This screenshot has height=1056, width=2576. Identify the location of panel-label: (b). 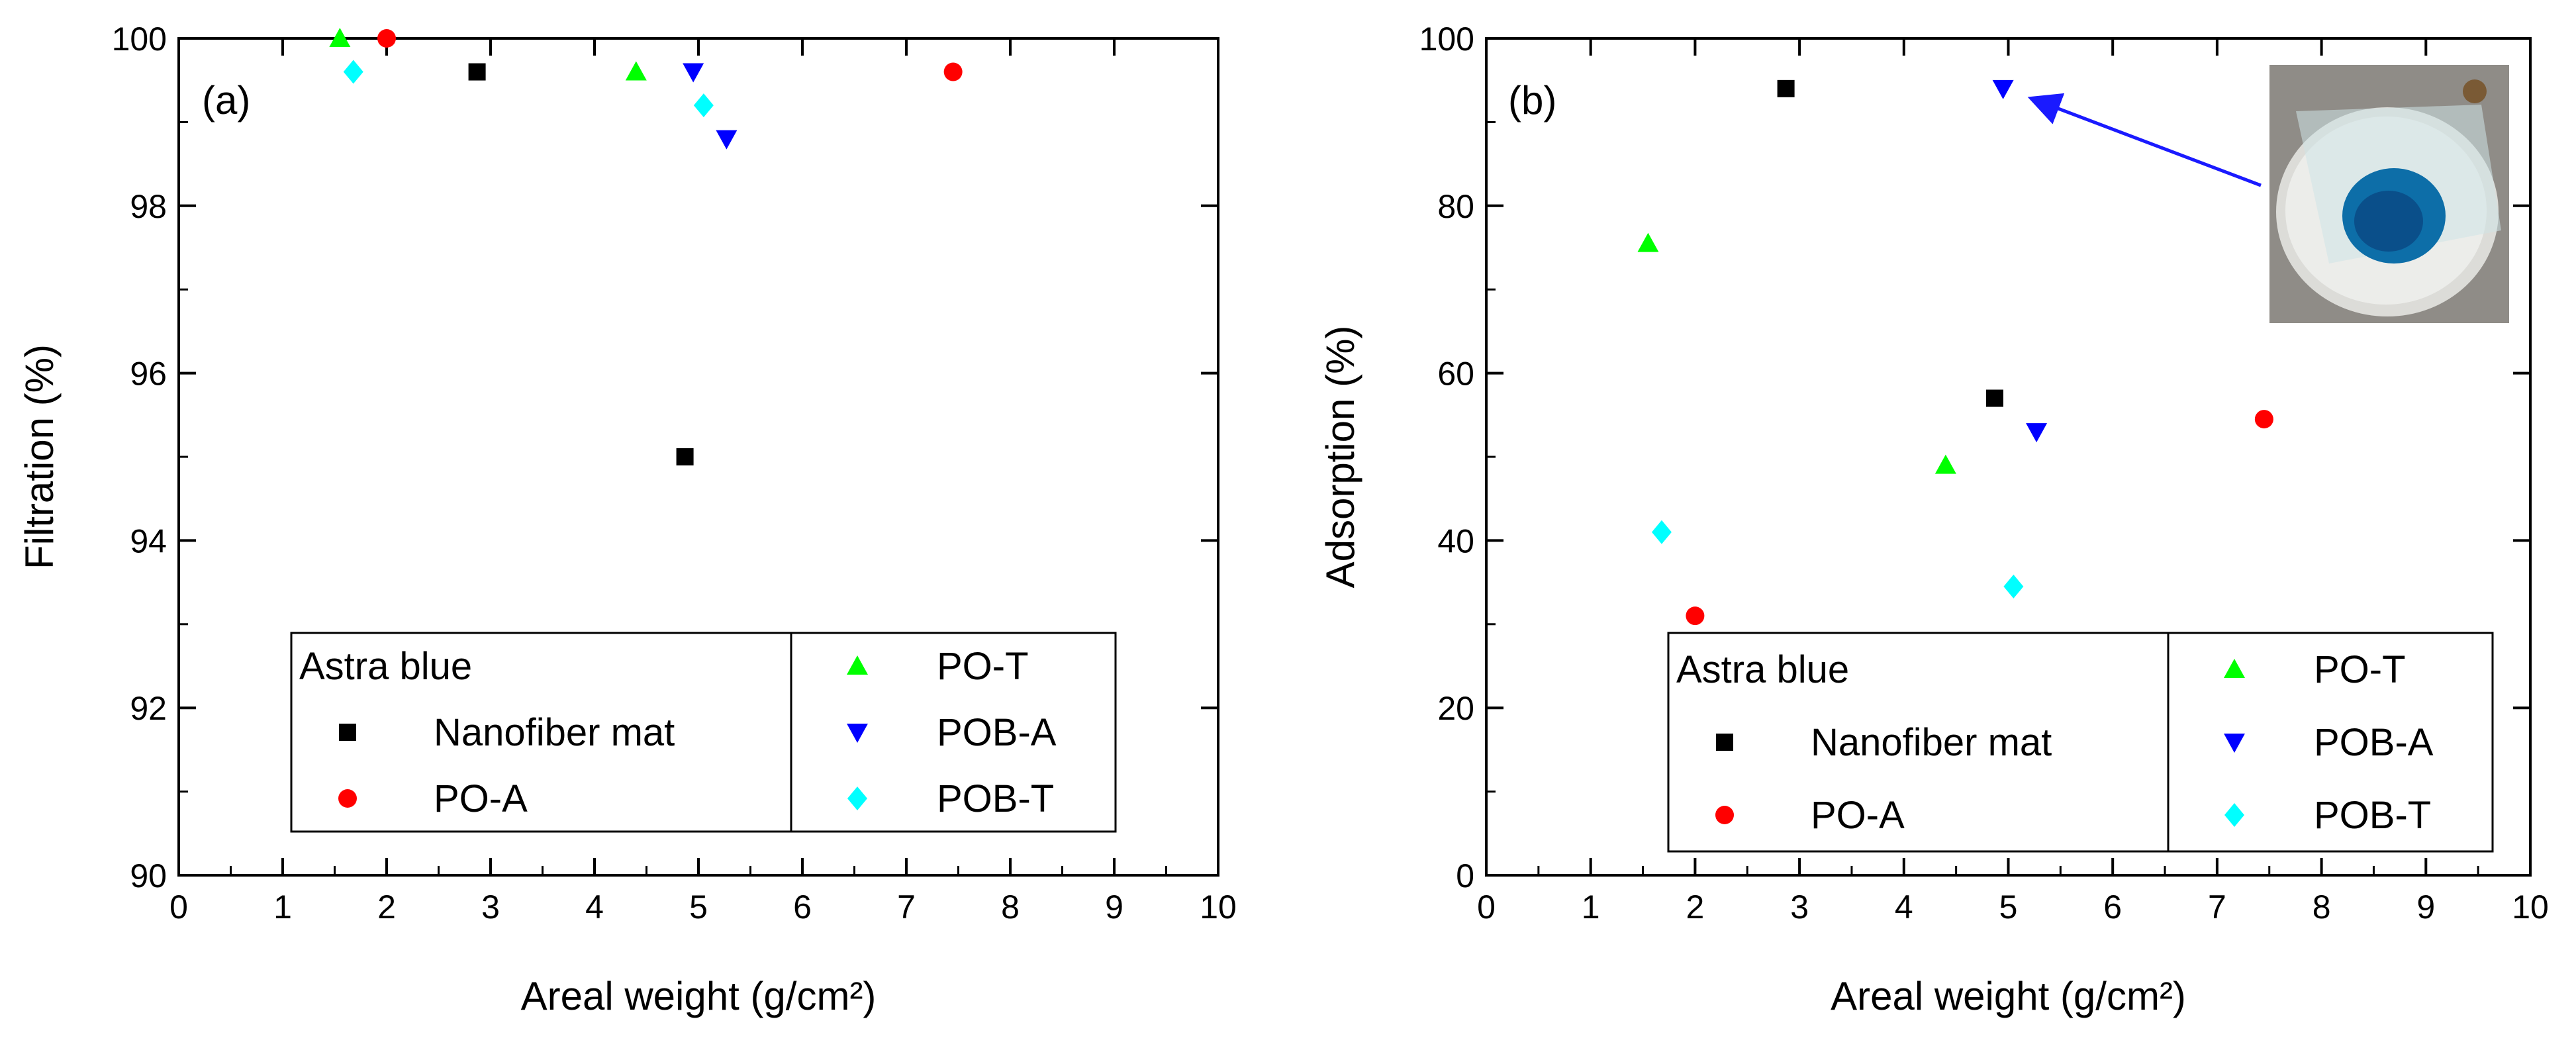
(1532, 100).